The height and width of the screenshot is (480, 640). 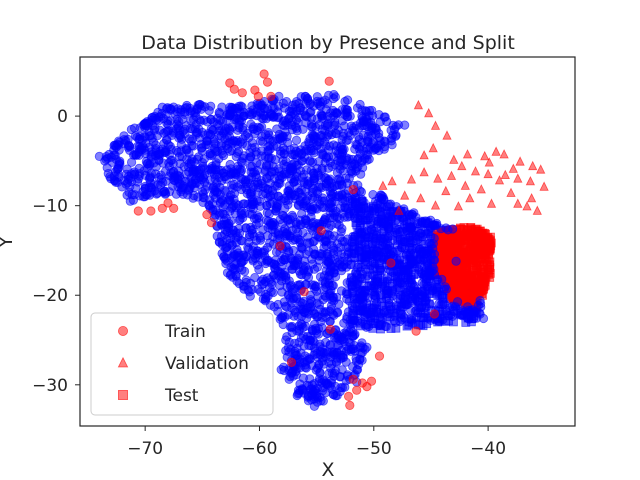 What do you see at coordinates (181, 396) in the screenshot?
I see `legend-label: Test` at bounding box center [181, 396].